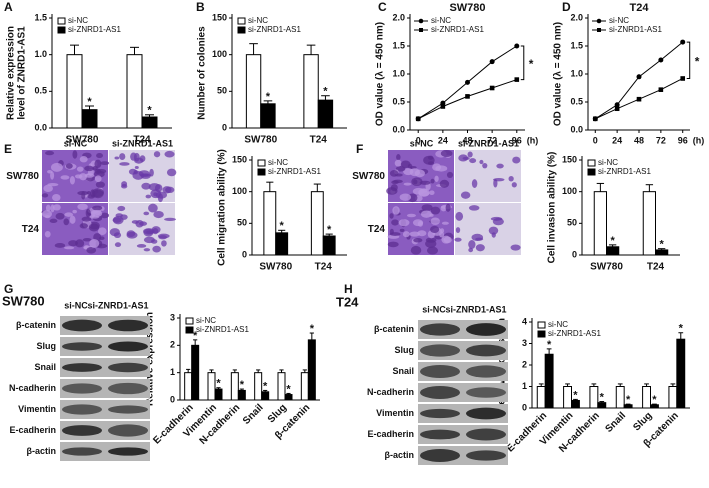 The image size is (709, 488). Describe the element at coordinates (418, 140) in the screenshot. I see `x-tick-label: 0` at that location.